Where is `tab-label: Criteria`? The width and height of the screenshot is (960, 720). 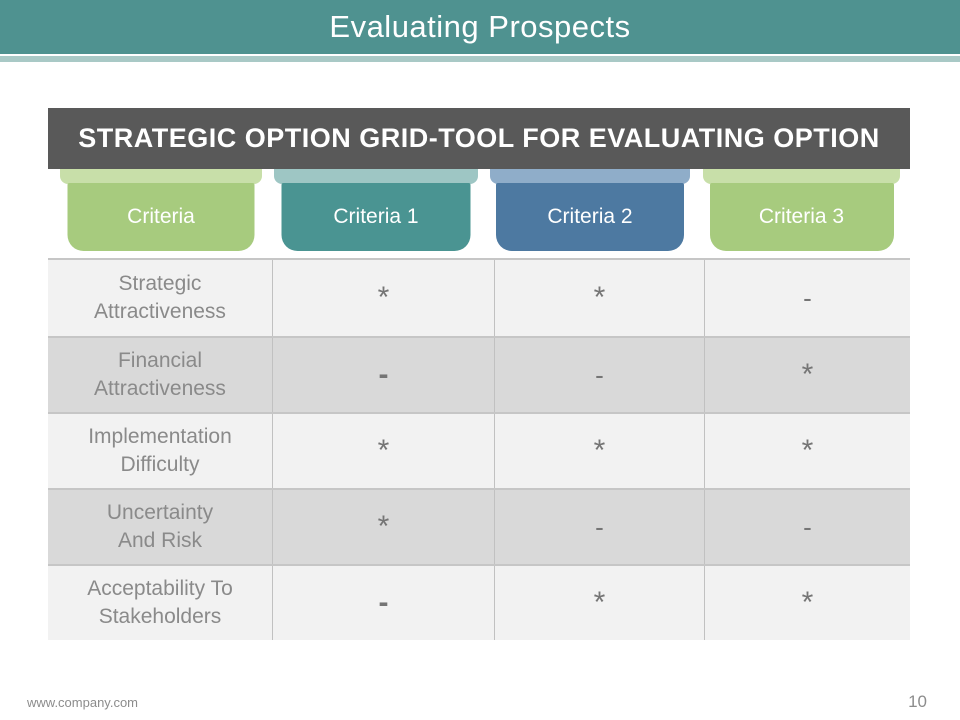
tab-label: Criteria is located at coordinates (161, 216).